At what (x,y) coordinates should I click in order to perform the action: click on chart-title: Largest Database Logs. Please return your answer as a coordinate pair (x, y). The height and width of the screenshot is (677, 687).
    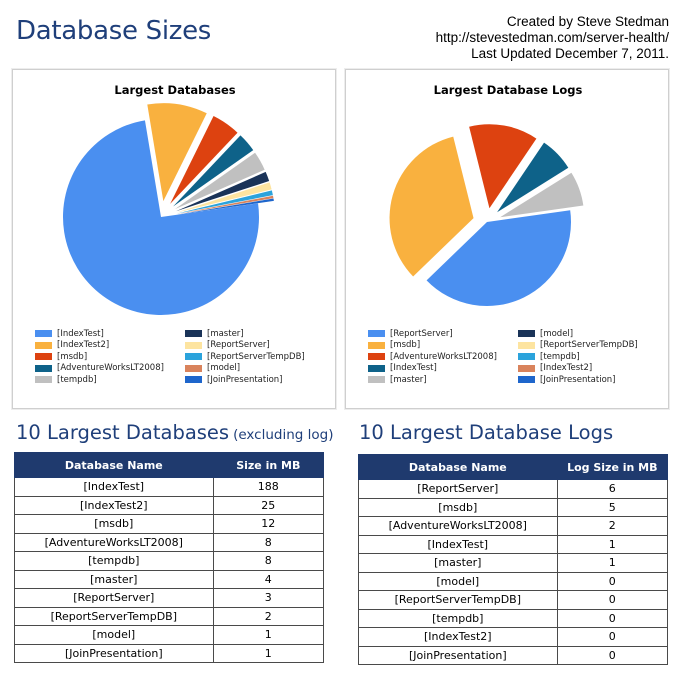
    Looking at the image, I should click on (508, 90).